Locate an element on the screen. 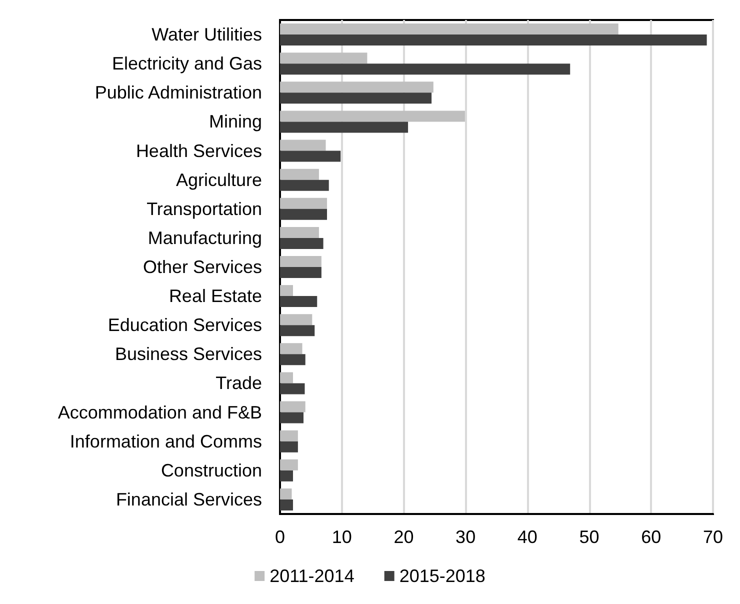 The height and width of the screenshot is (604, 740). y-tick-label: Accommodation and F&B is located at coordinates (160, 412).